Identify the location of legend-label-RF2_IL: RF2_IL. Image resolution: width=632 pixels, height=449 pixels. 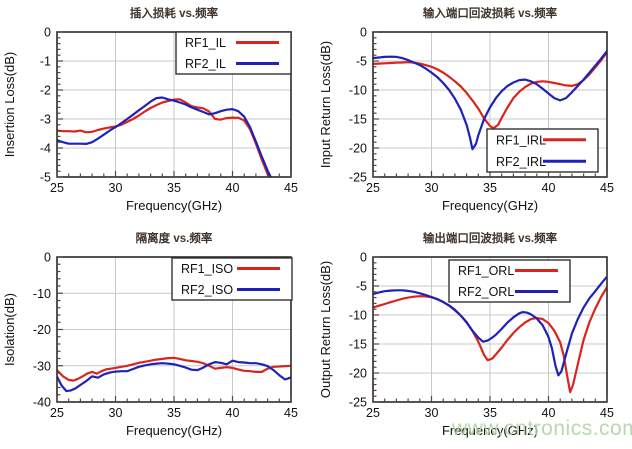
(205, 64).